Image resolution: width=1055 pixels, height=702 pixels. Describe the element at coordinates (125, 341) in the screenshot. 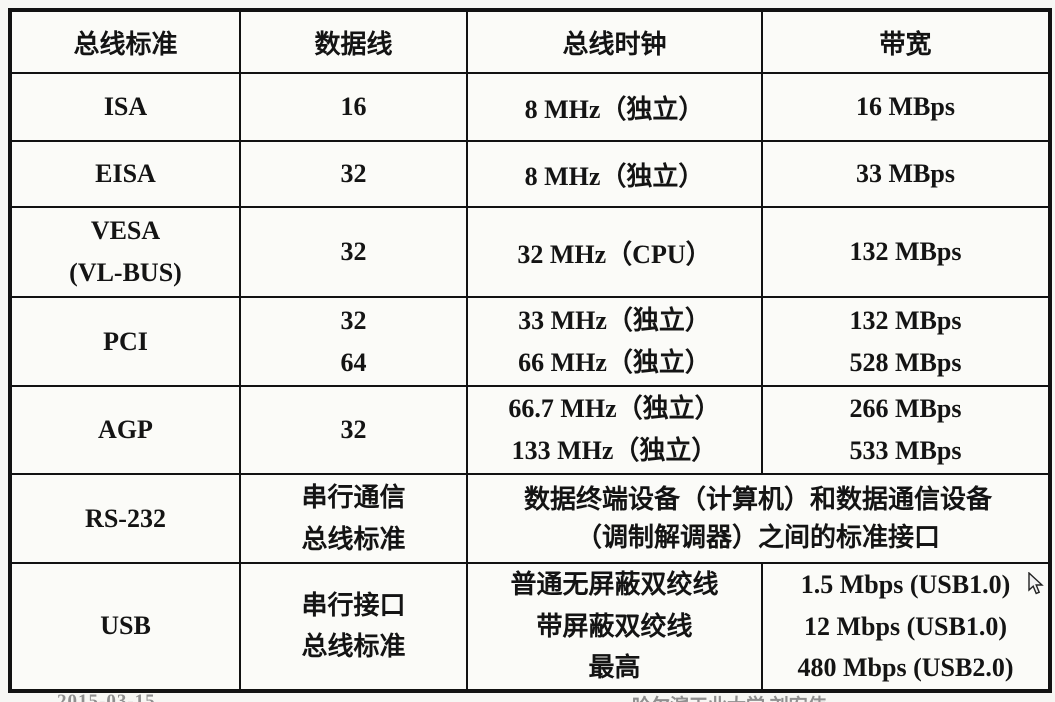

I see `cell-standard: PCI` at that location.